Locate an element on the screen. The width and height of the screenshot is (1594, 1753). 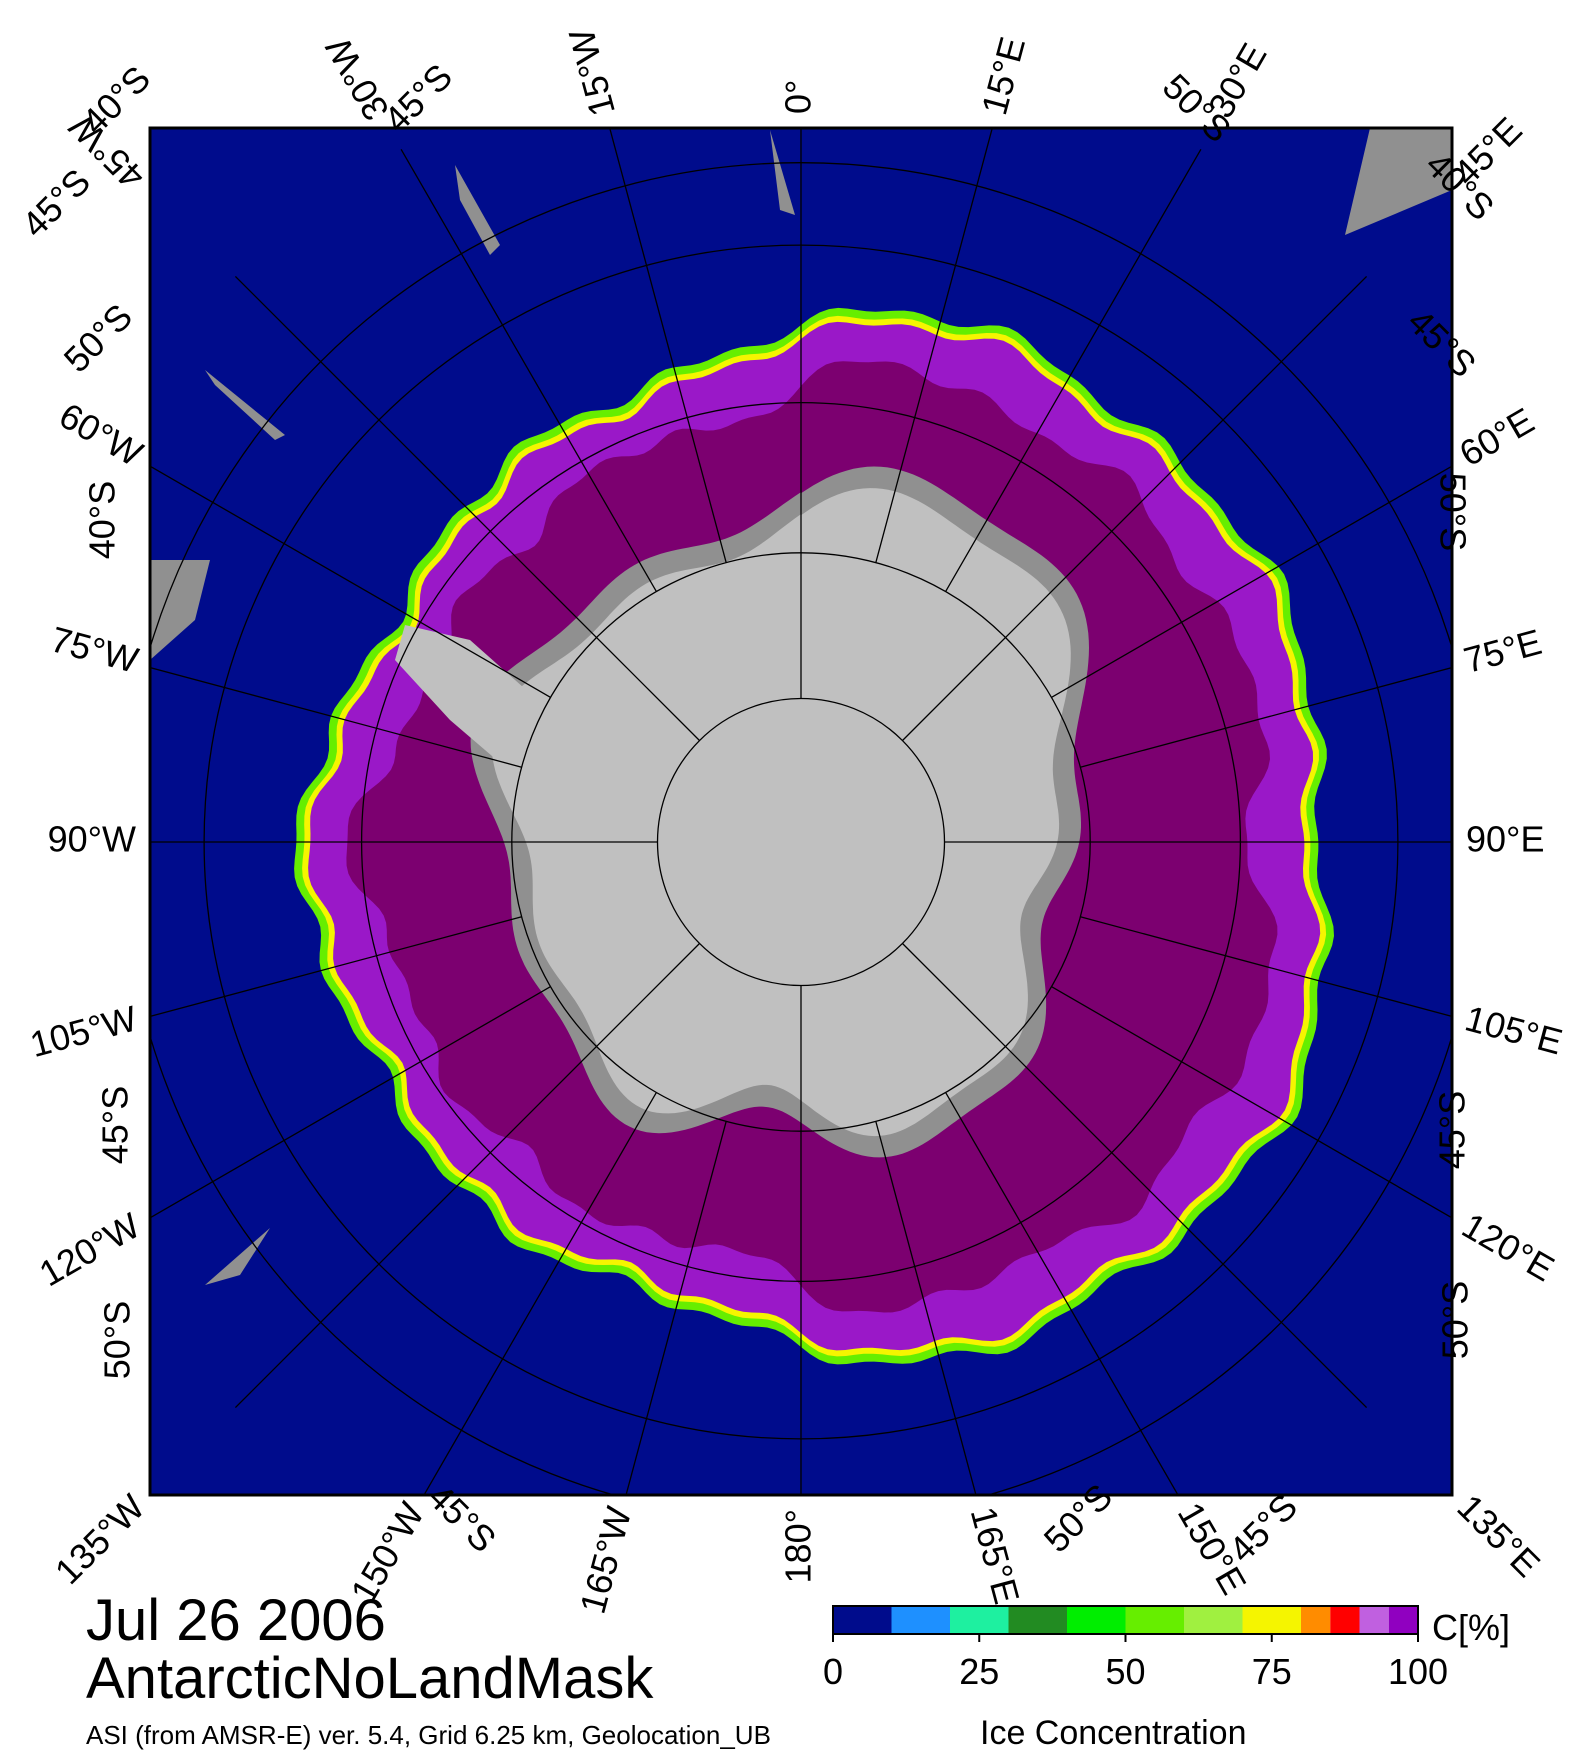
colorbar-unit-label: C[%] is located at coordinates (1471, 1627).